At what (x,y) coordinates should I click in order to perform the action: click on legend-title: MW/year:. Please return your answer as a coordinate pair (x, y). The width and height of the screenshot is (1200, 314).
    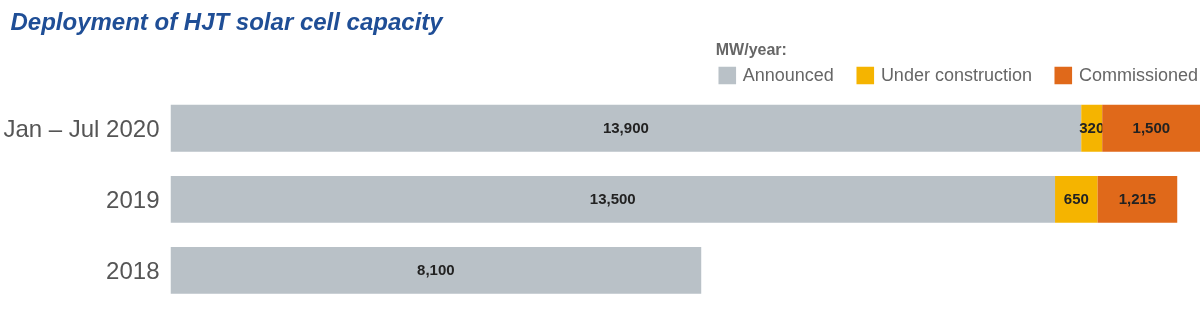
    Looking at the image, I should click on (751, 50).